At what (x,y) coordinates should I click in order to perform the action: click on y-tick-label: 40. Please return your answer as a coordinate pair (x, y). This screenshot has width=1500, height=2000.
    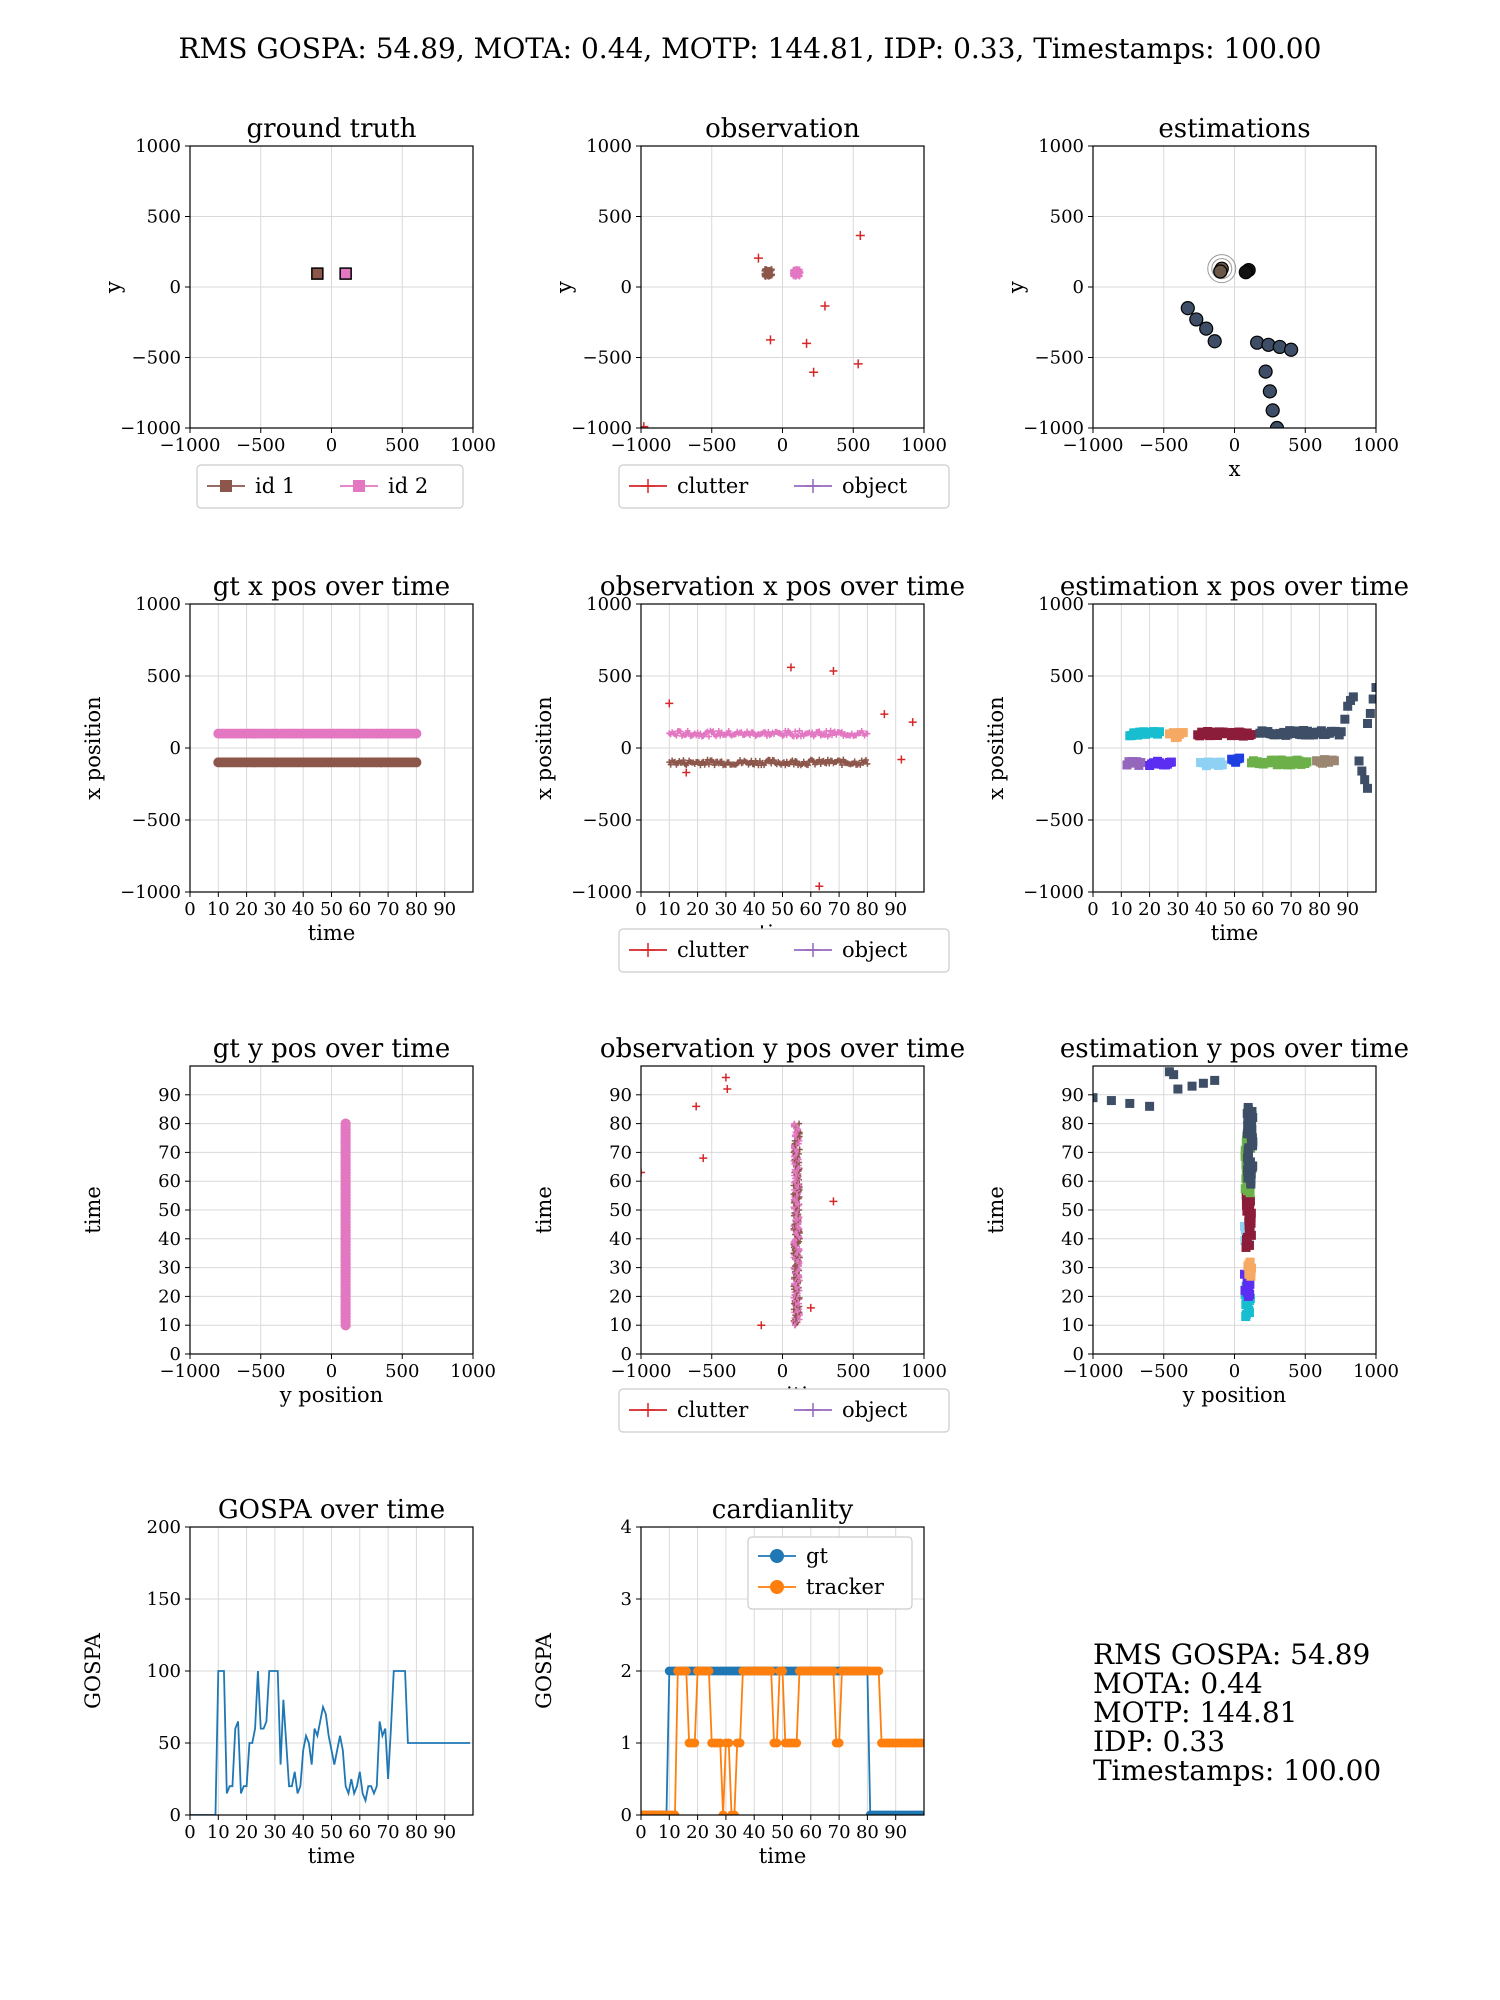
    Looking at the image, I should click on (169, 1239).